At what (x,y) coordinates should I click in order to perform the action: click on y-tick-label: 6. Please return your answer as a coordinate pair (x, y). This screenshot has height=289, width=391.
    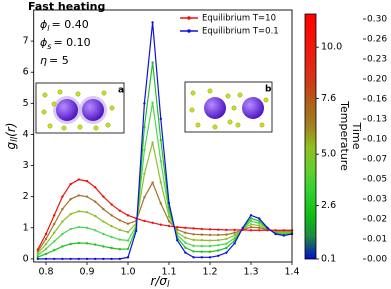
    Looking at the image, I should click on (26, 72).